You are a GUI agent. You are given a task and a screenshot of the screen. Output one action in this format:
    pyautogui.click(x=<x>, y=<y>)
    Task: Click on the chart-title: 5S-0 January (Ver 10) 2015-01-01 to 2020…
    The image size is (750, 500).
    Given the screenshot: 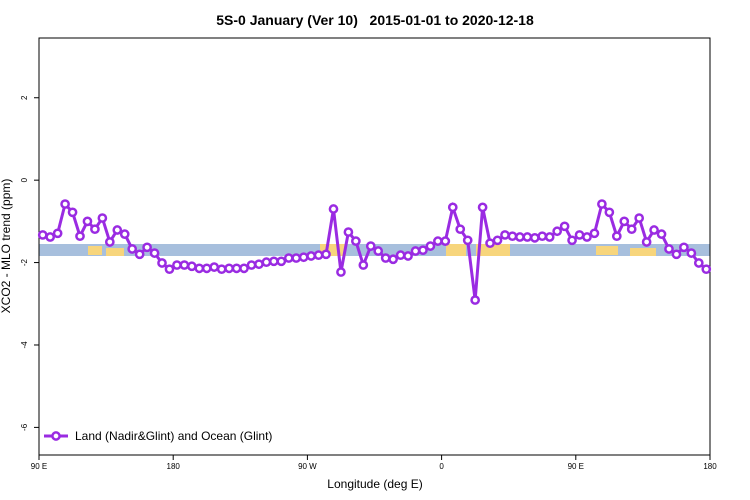 What is the action you would take?
    pyautogui.click(x=375, y=20)
    